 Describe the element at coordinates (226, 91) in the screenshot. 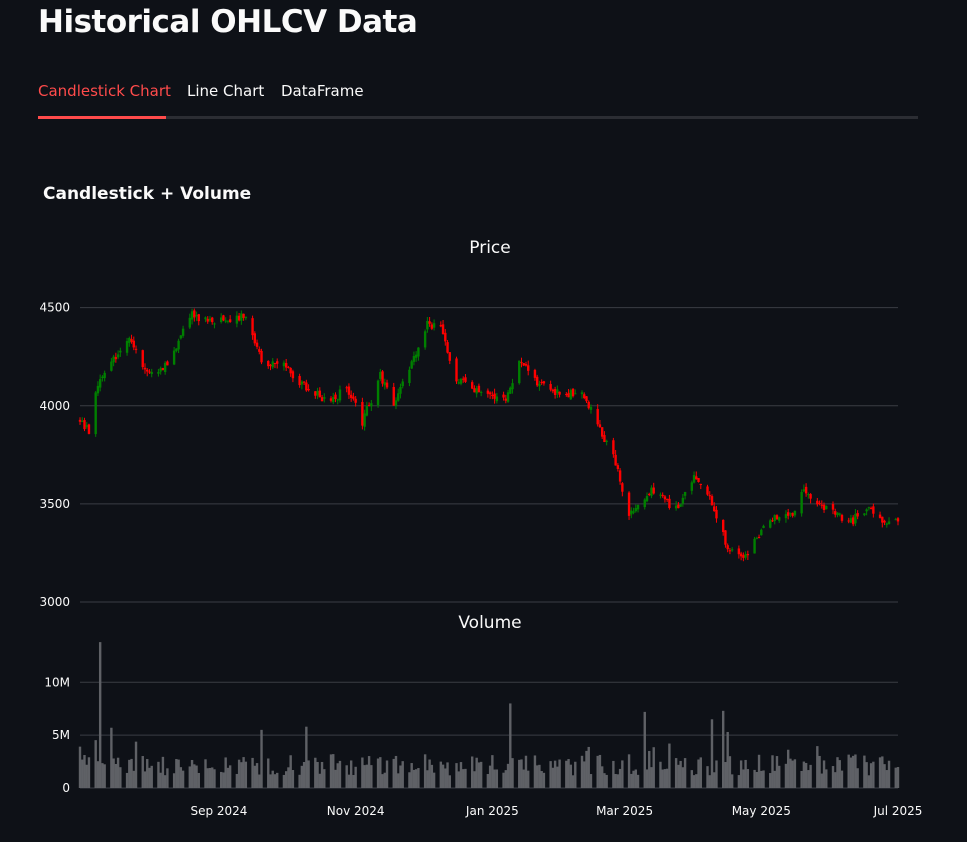

I see `tab-line-chart: Line Chart` at that location.